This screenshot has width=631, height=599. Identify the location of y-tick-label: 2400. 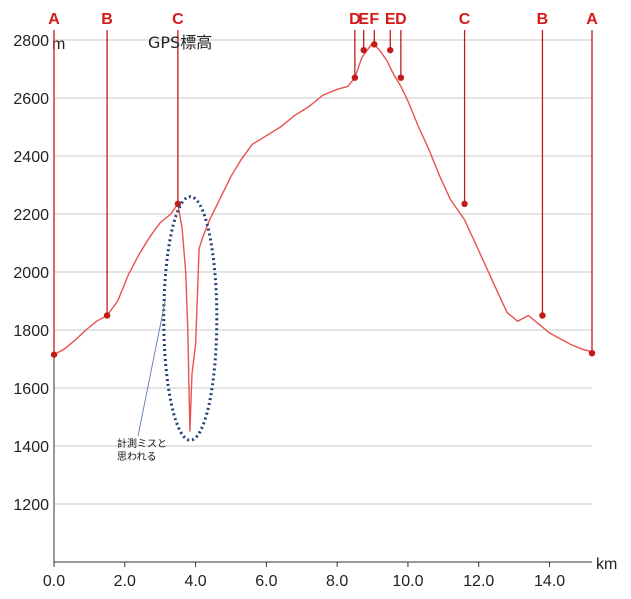
(31, 157).